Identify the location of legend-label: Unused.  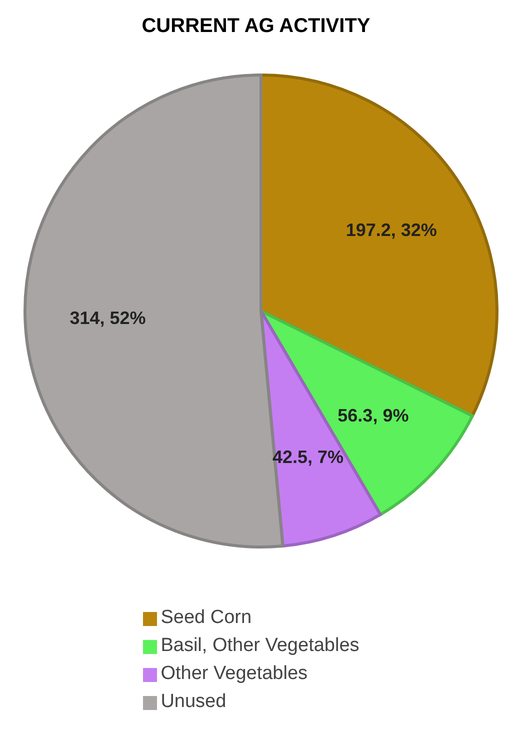
(193, 701).